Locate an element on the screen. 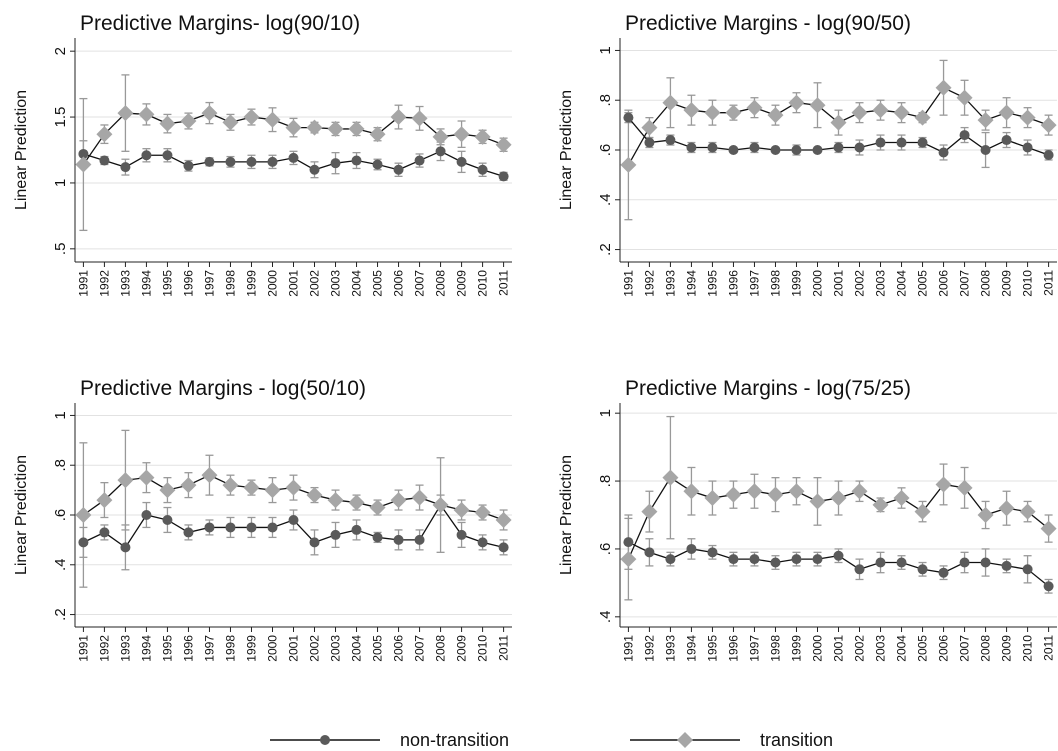 Image resolution: width=1058 pixels, height=751 pixels. x-tick-label: 2004 is located at coordinates (902, 283).